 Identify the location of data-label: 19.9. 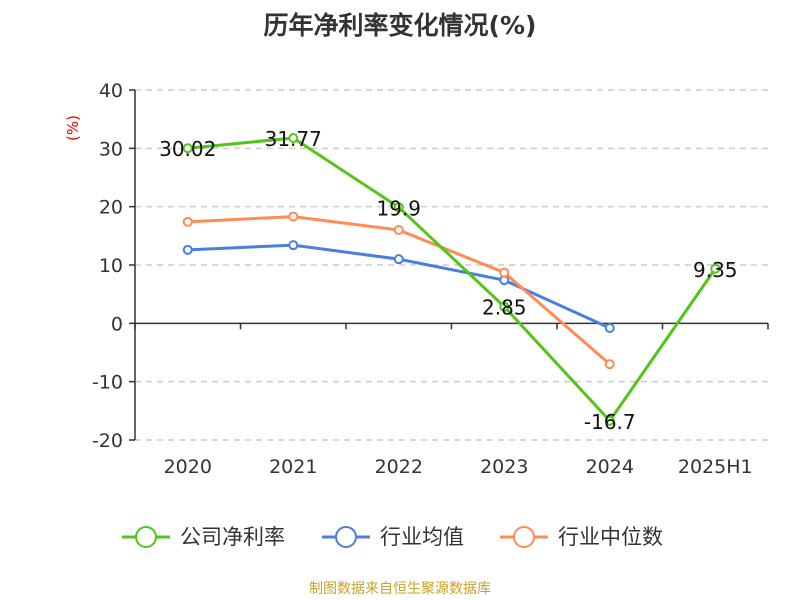
(398, 208).